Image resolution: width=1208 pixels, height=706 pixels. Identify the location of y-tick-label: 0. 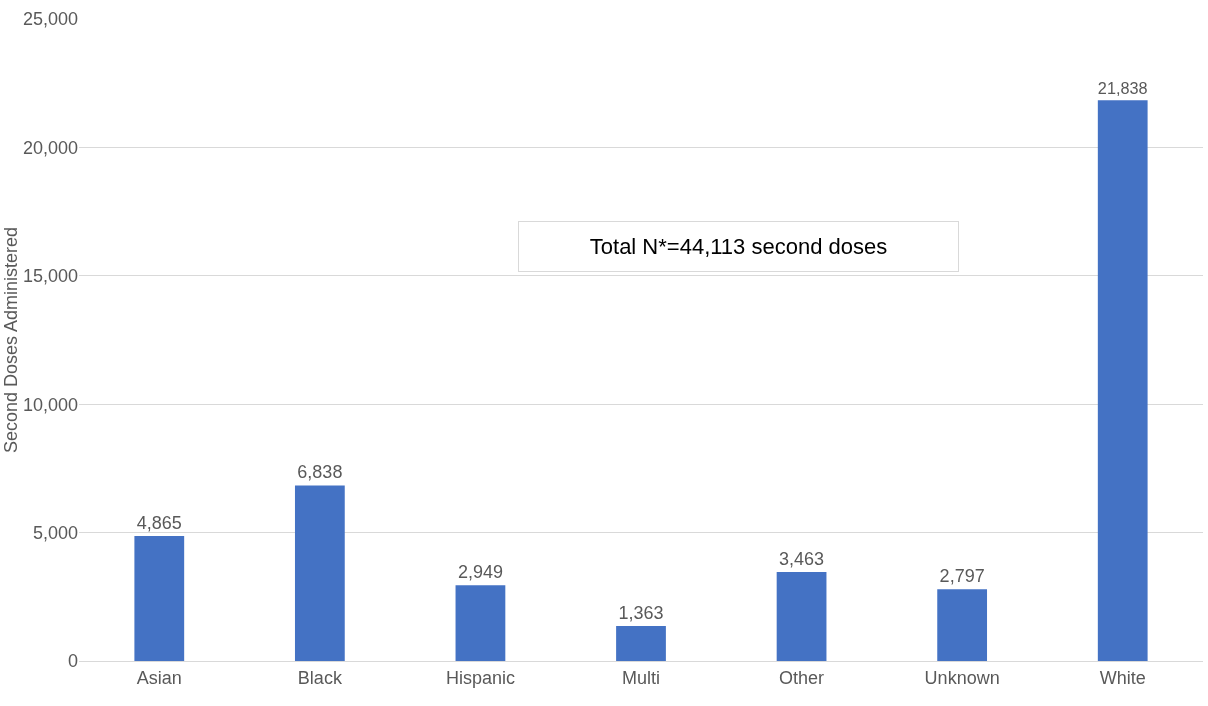
(72, 661).